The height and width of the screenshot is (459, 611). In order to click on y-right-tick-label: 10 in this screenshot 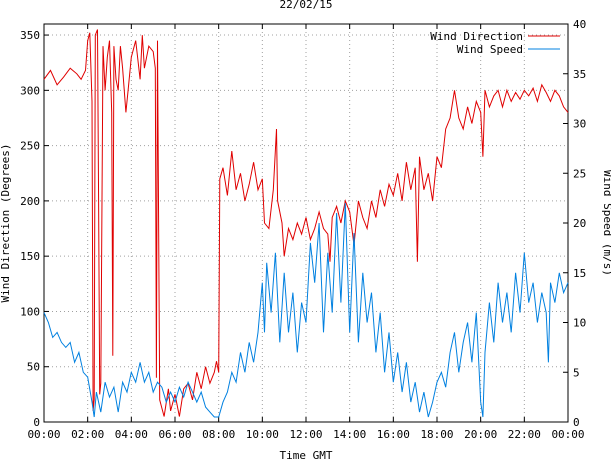, I will do `click(579, 323)`.